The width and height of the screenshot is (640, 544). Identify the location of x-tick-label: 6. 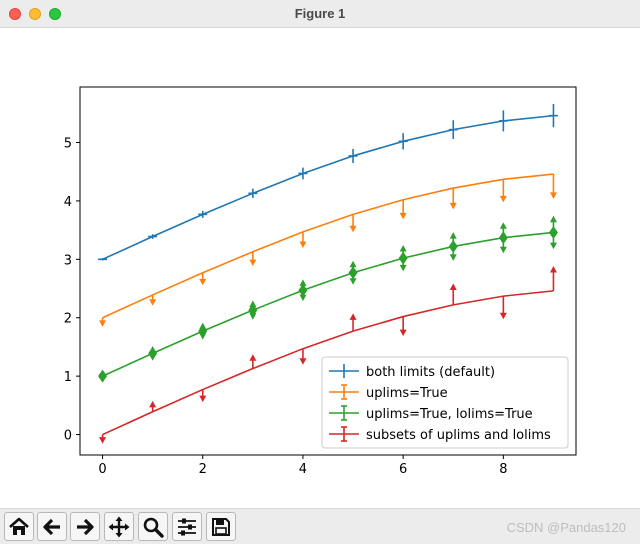
(403, 469).